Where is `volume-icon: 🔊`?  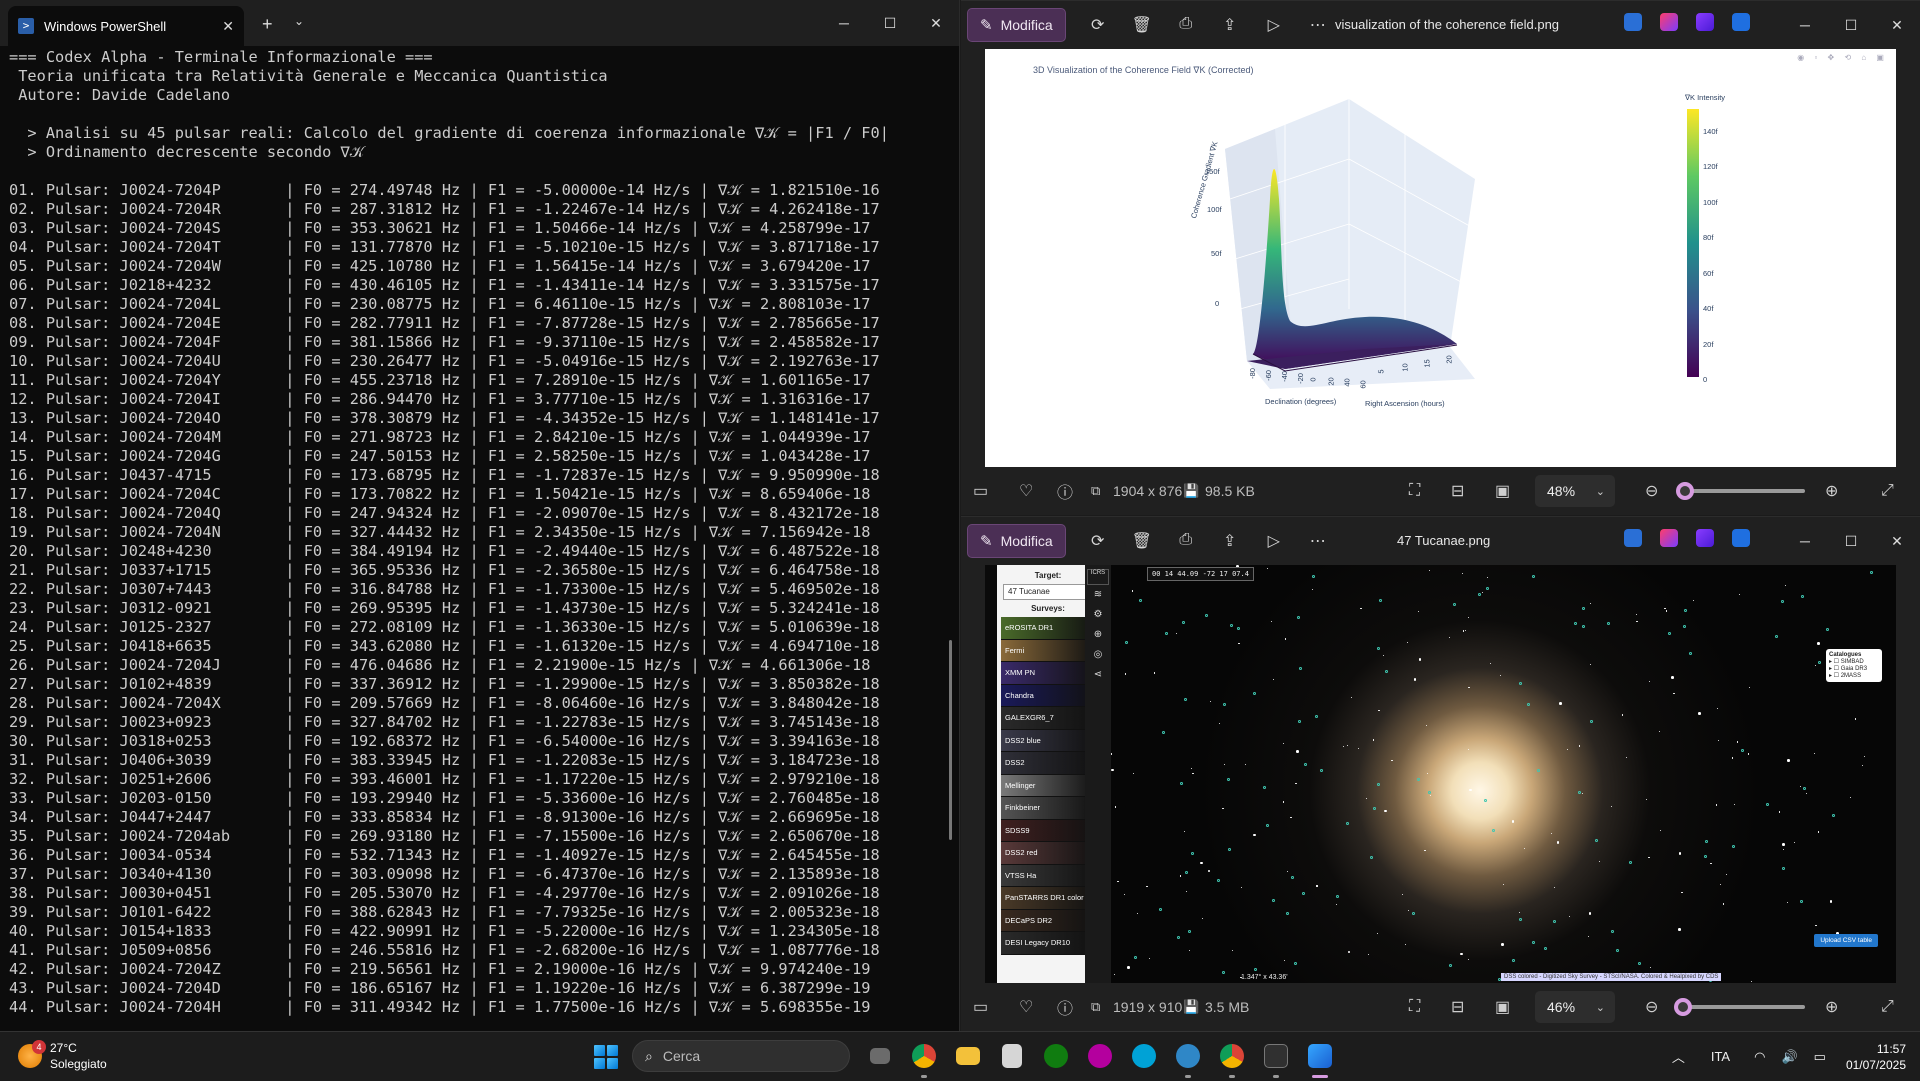
volume-icon: 🔊 is located at coordinates (1789, 1056).